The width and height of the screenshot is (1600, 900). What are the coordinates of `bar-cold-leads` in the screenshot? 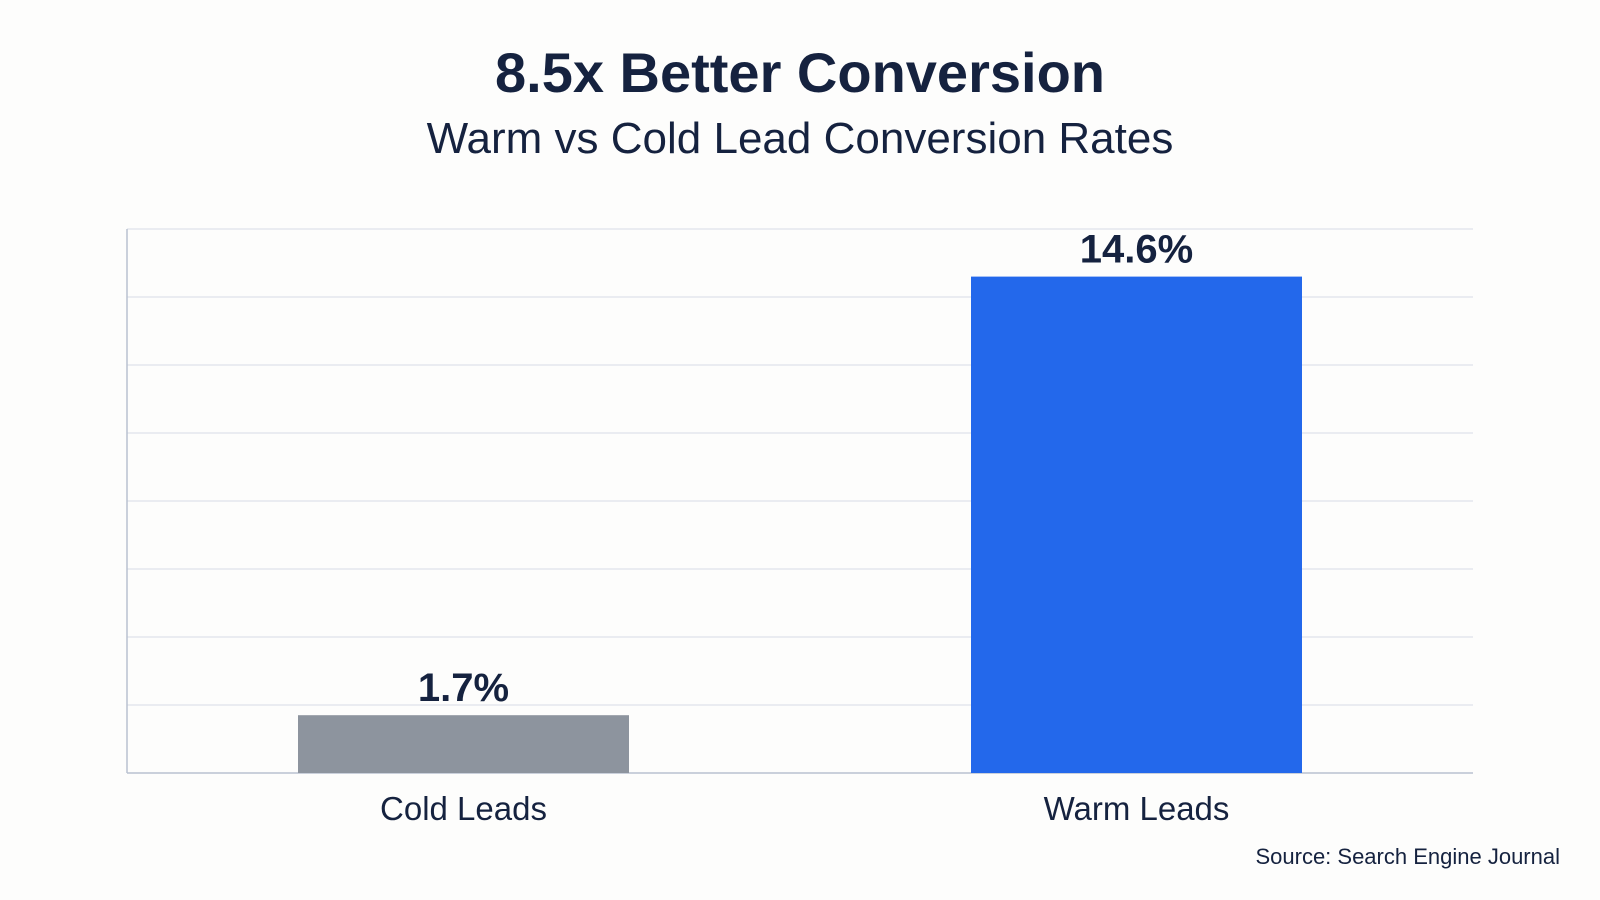 It's located at (463, 744).